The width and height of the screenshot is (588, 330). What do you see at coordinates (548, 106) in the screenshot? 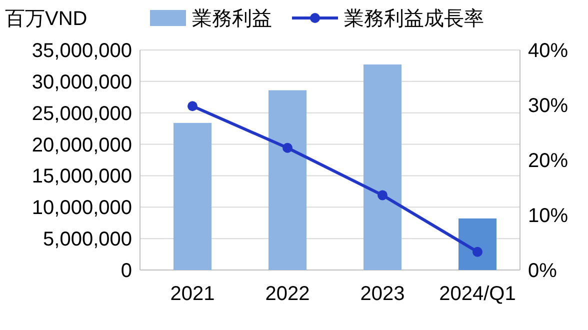
I see `y2-tick-label: 30%` at bounding box center [548, 106].